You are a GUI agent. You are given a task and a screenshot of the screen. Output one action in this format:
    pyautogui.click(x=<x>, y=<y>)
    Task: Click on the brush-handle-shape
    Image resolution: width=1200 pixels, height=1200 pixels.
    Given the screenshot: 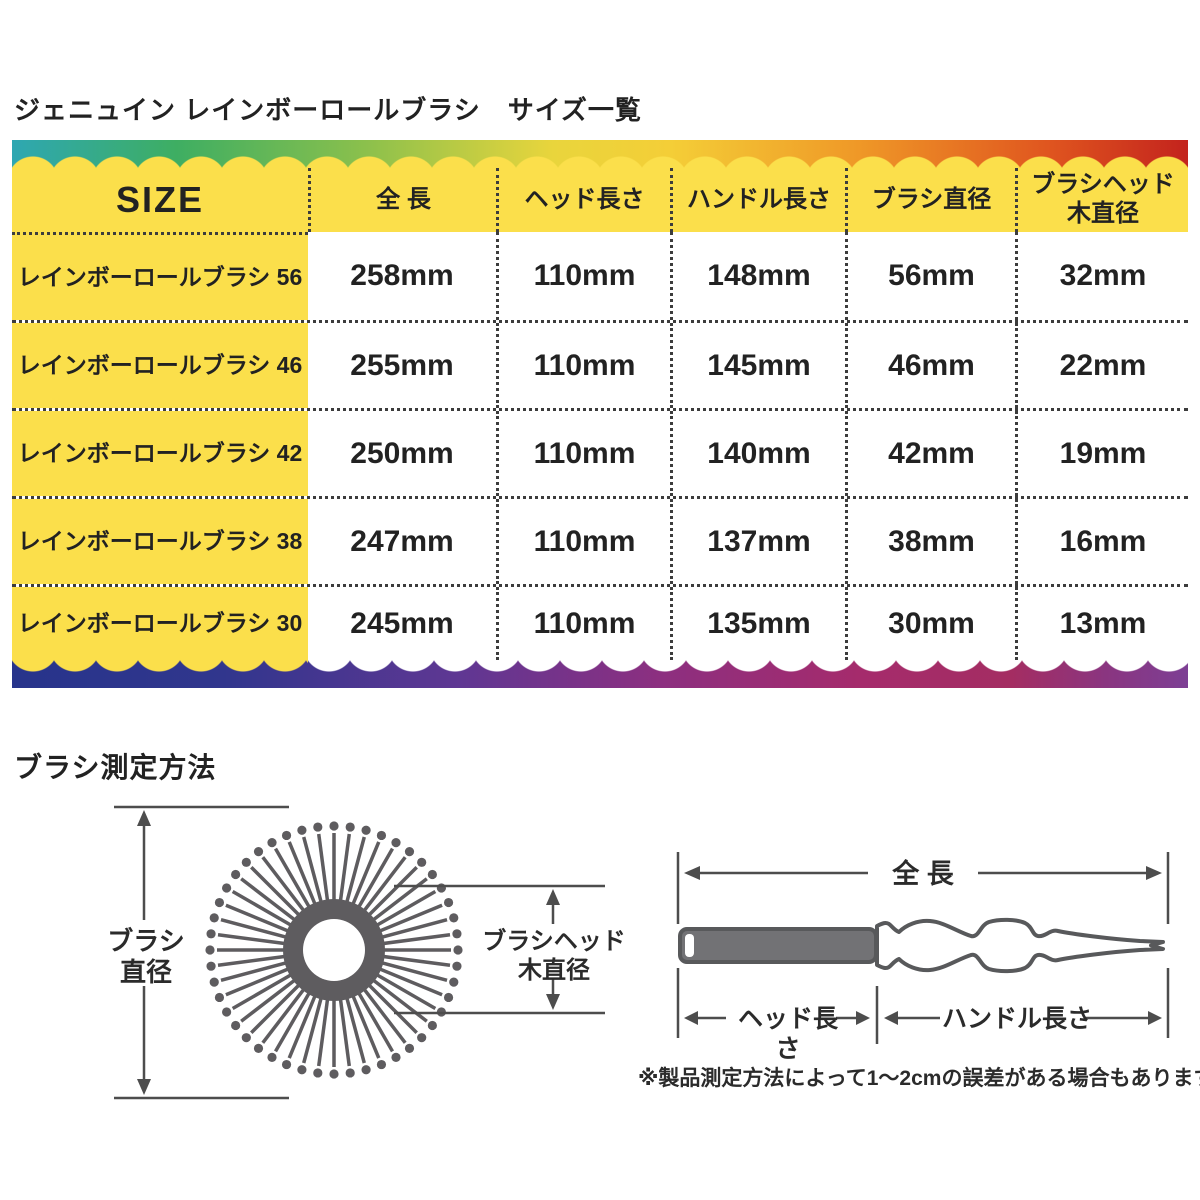 What is the action you would take?
    pyautogui.click(x=1020, y=945)
    